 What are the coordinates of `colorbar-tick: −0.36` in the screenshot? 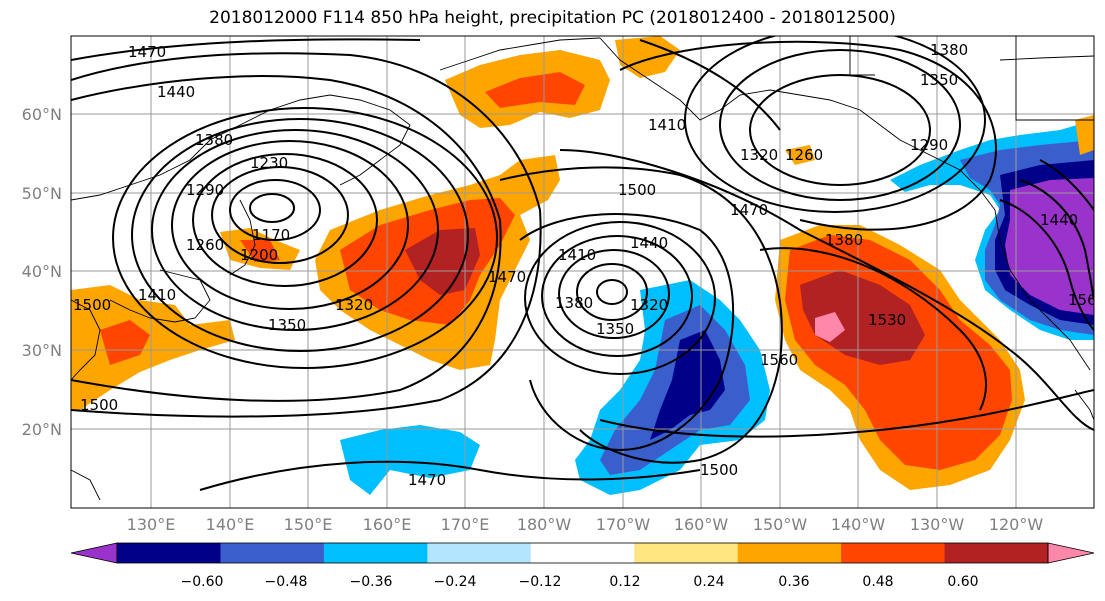 It's located at (371, 582).